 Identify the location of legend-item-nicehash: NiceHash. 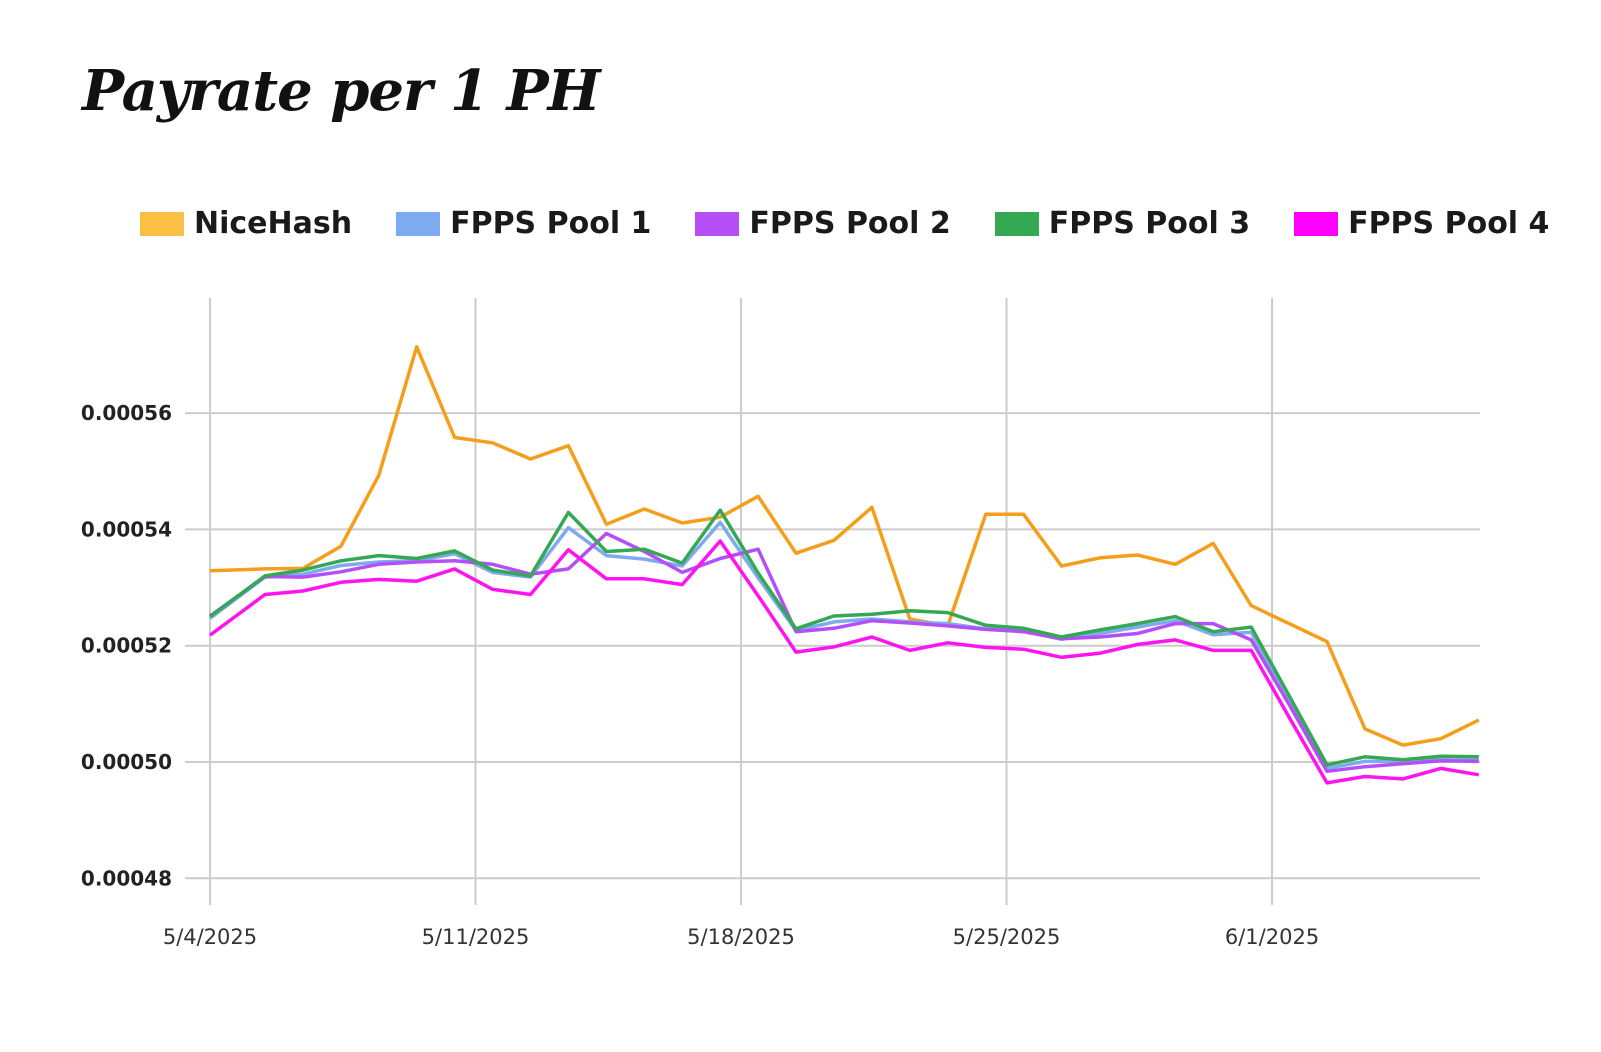
(246, 223).